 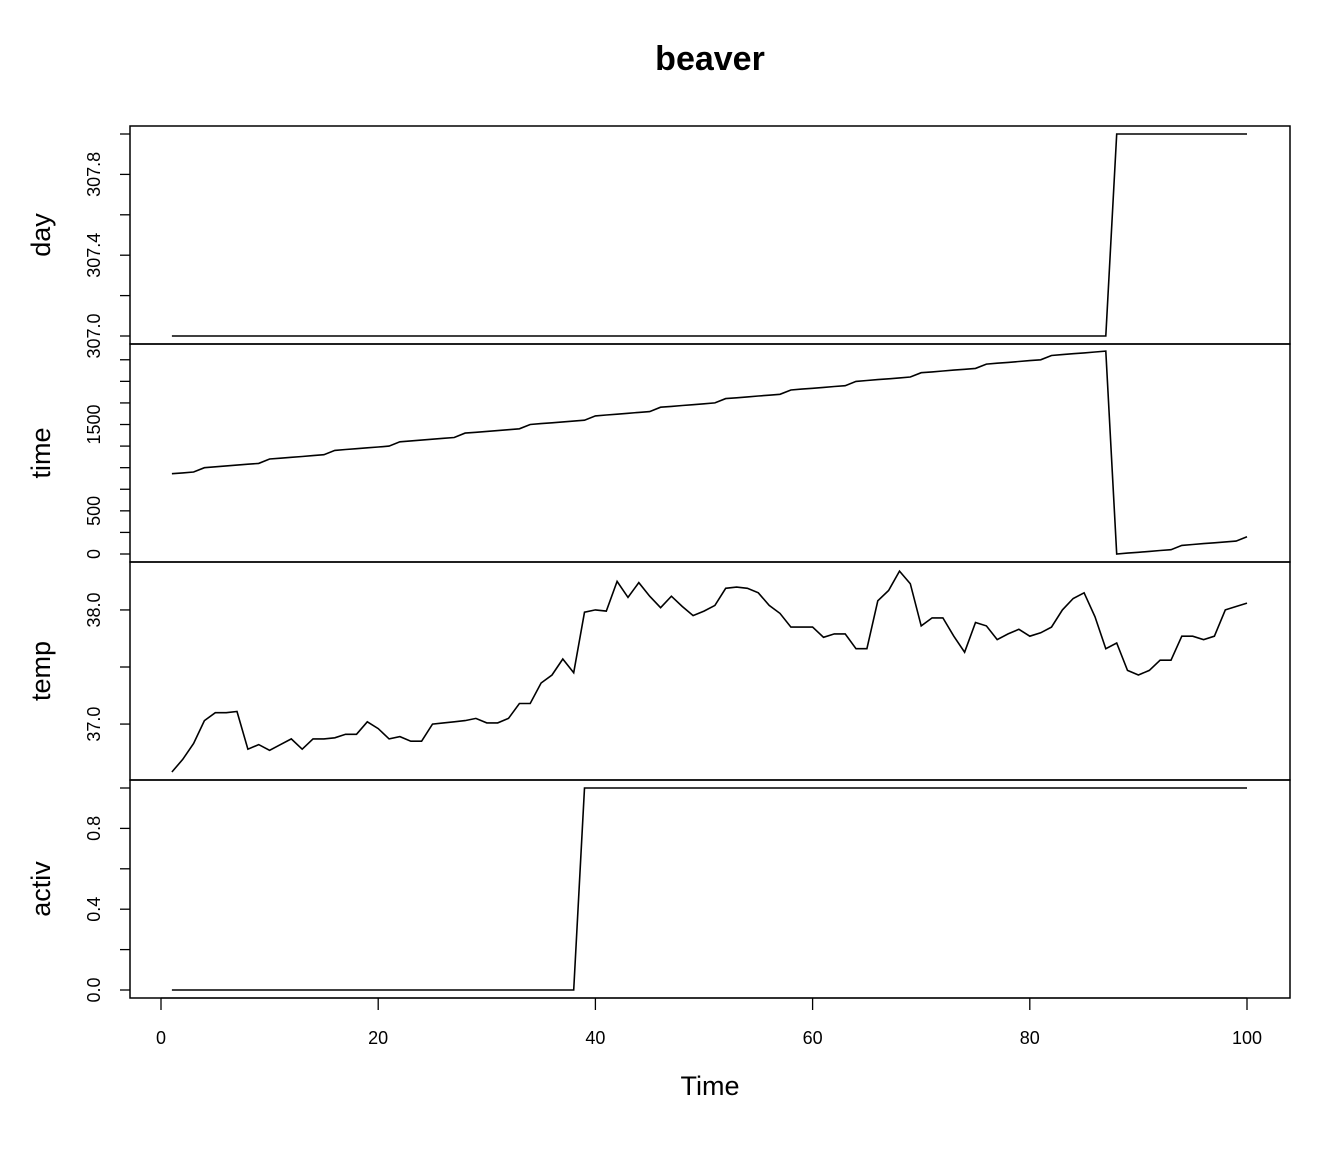 I want to click on y-axis-title-activ: activ, so click(x=41, y=889).